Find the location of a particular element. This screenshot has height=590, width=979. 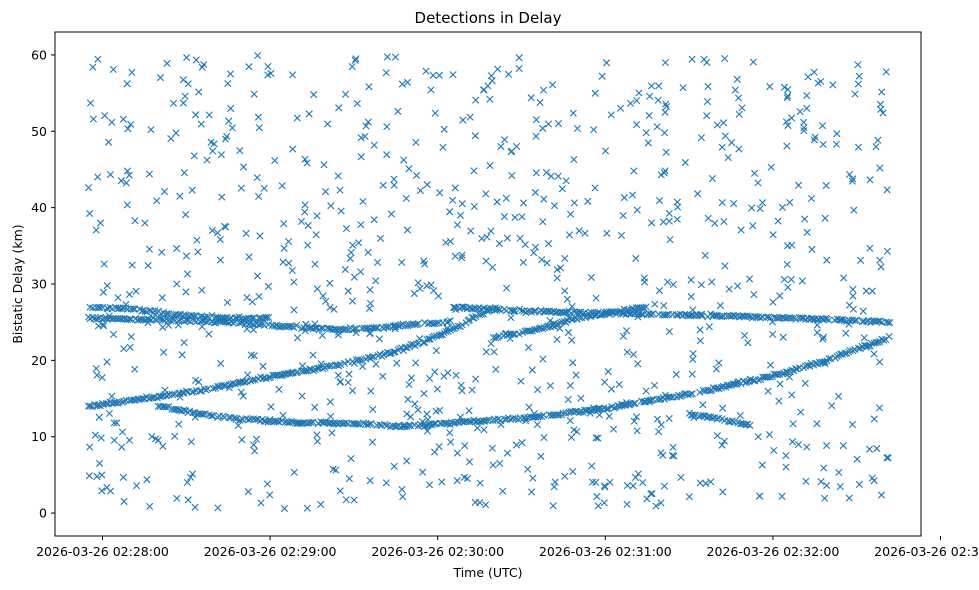

y-tick-label: 0 is located at coordinates (43, 513).